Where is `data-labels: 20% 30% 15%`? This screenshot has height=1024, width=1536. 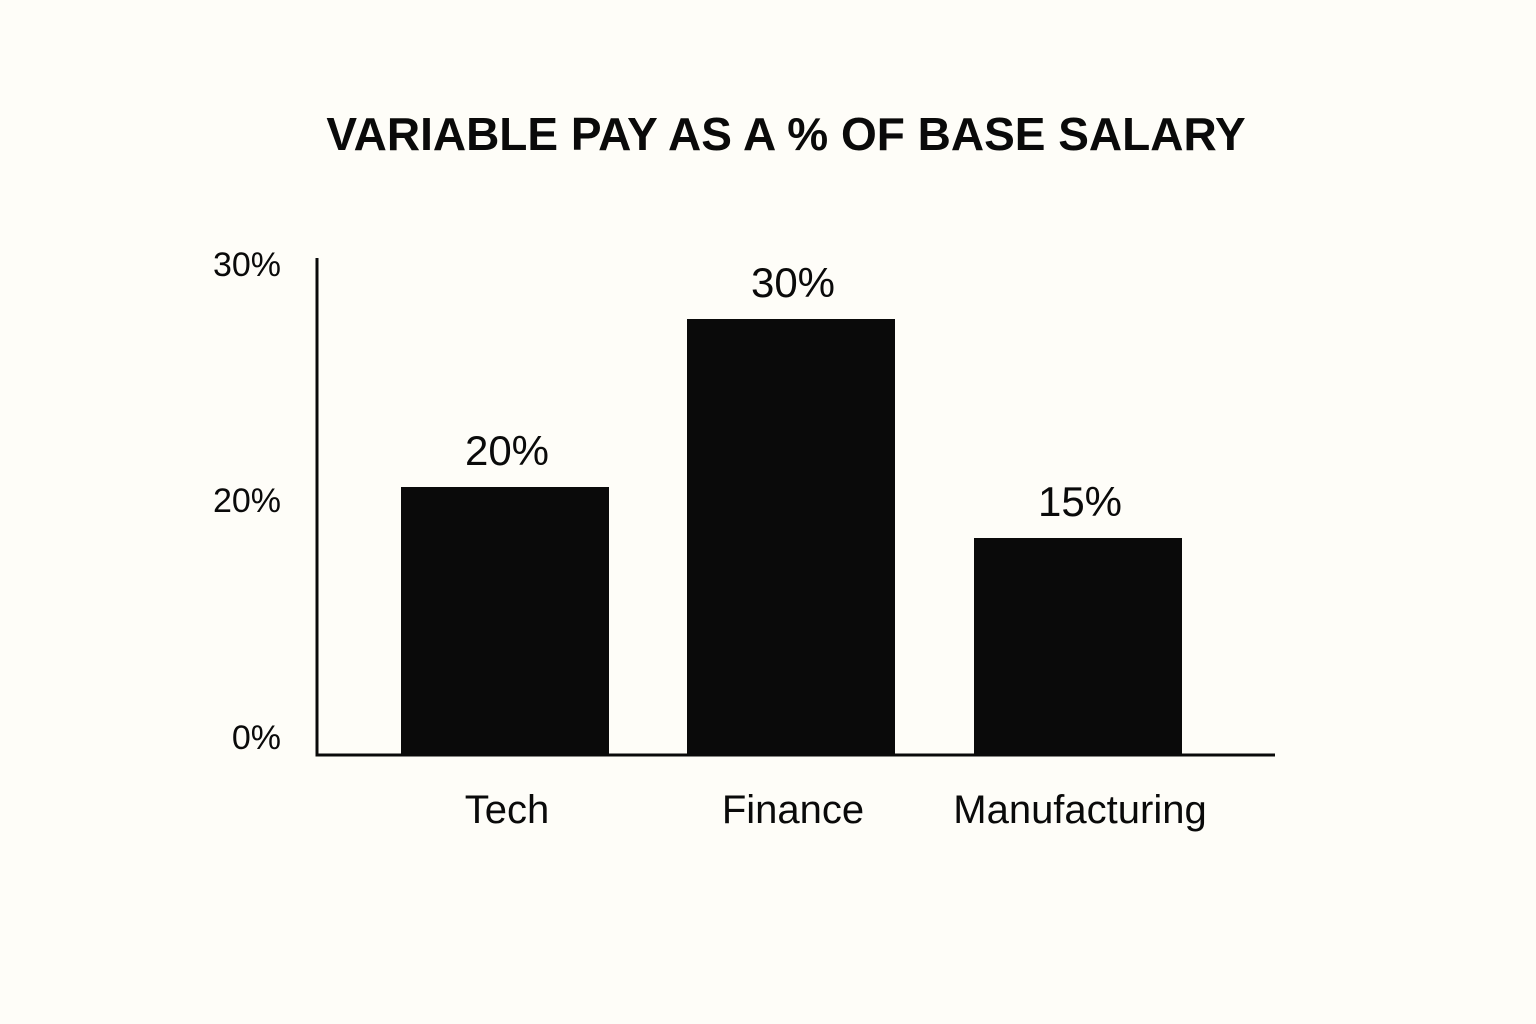
data-labels: 20% 30% 15% is located at coordinates (793, 392).